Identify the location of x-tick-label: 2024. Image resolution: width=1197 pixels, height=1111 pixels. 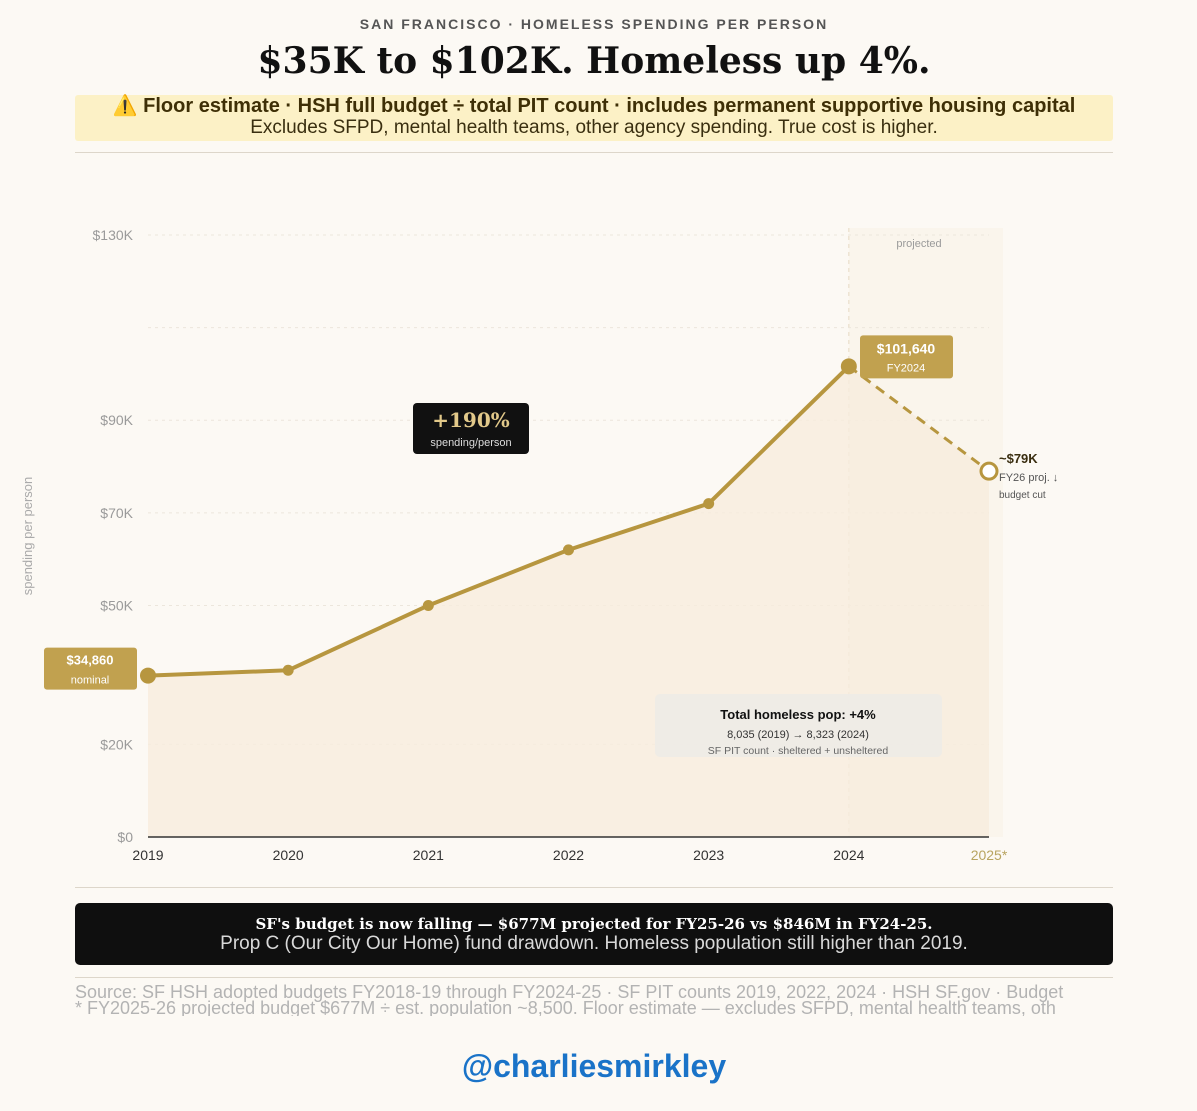
(848, 855).